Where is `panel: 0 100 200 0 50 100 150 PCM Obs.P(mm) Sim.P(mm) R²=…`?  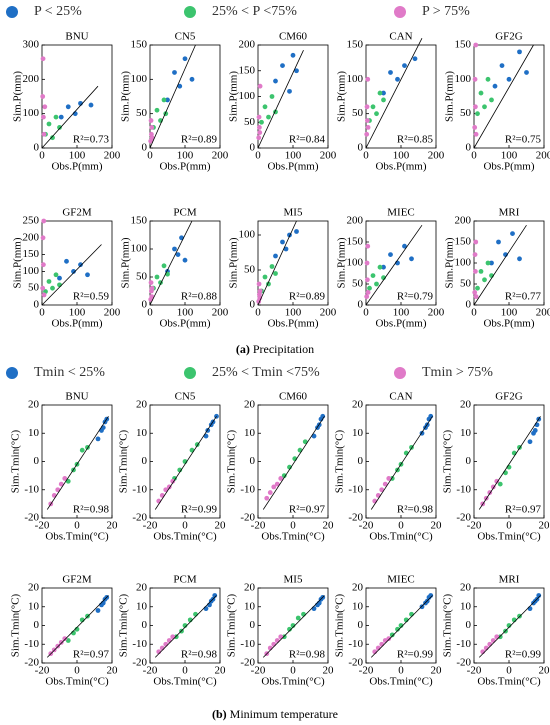 panel: 0 100 200 0 50 100 150 PCM Obs.P(mm) Sim.P(mm) R²=… is located at coordinates (174, 268).